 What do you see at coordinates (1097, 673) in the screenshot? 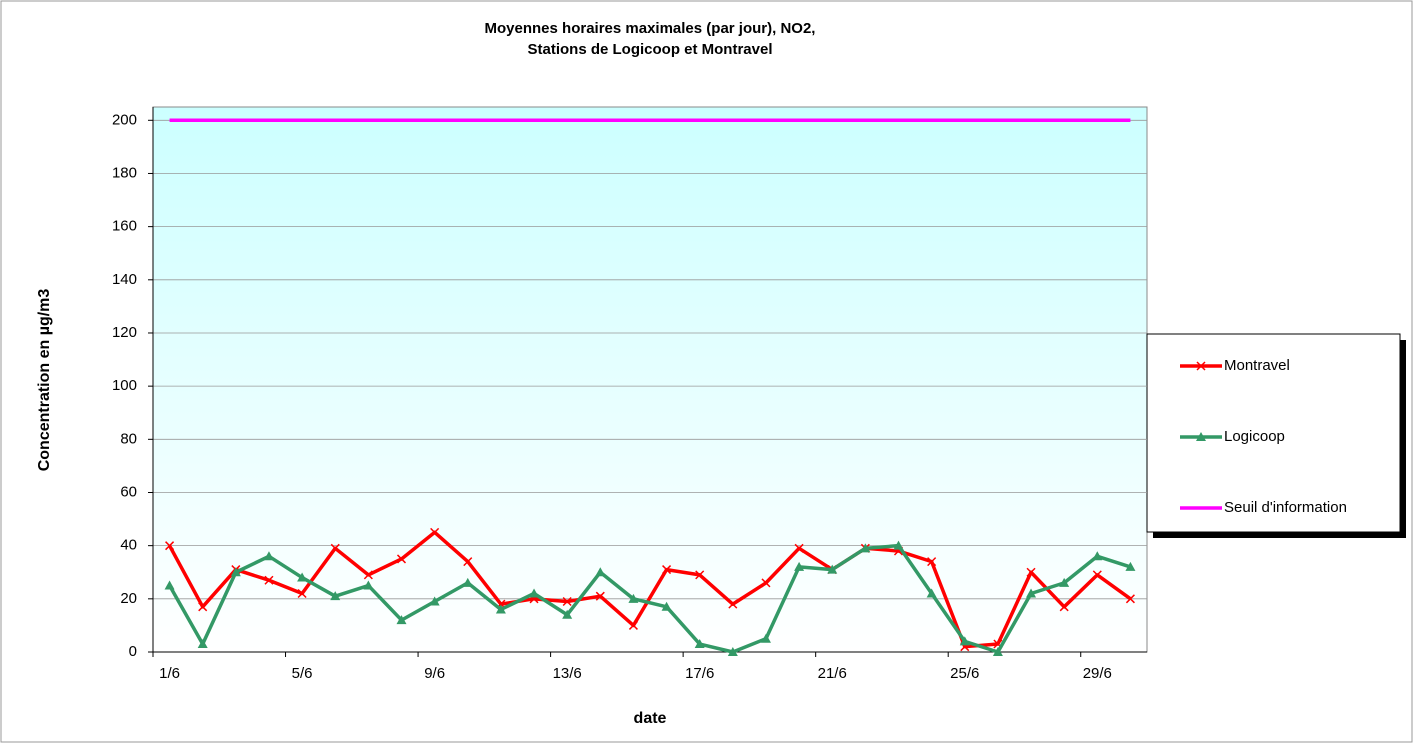
I see `x-tick-label: 29/6` at bounding box center [1097, 673].